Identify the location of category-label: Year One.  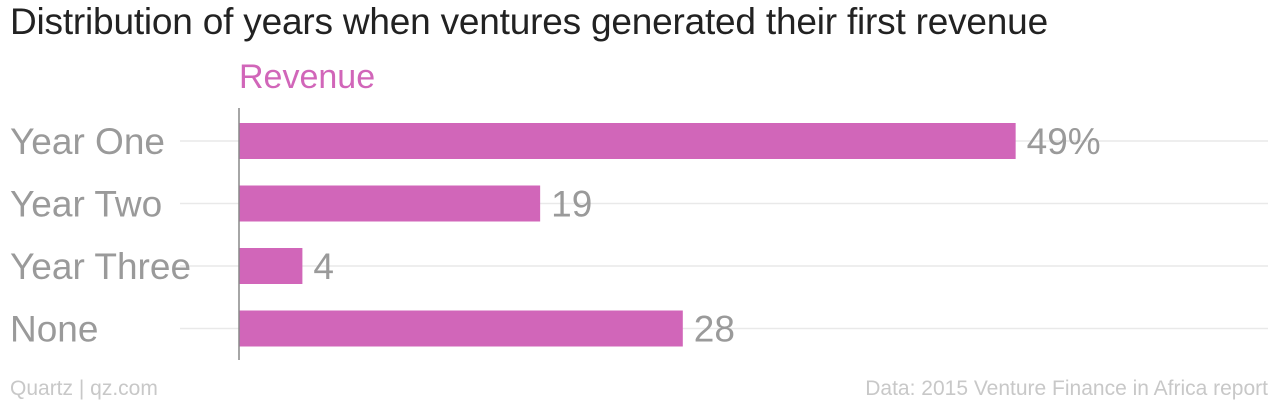
(87, 141).